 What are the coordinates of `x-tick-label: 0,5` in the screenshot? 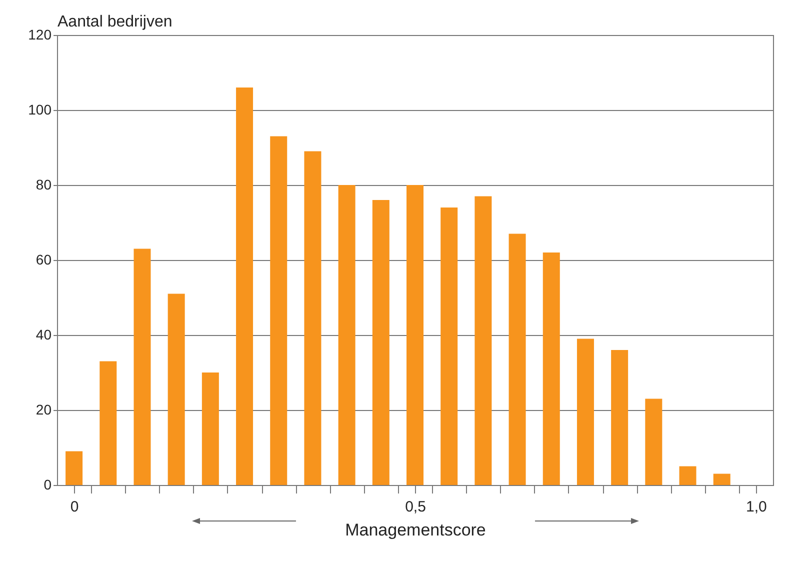 It's located at (415, 507).